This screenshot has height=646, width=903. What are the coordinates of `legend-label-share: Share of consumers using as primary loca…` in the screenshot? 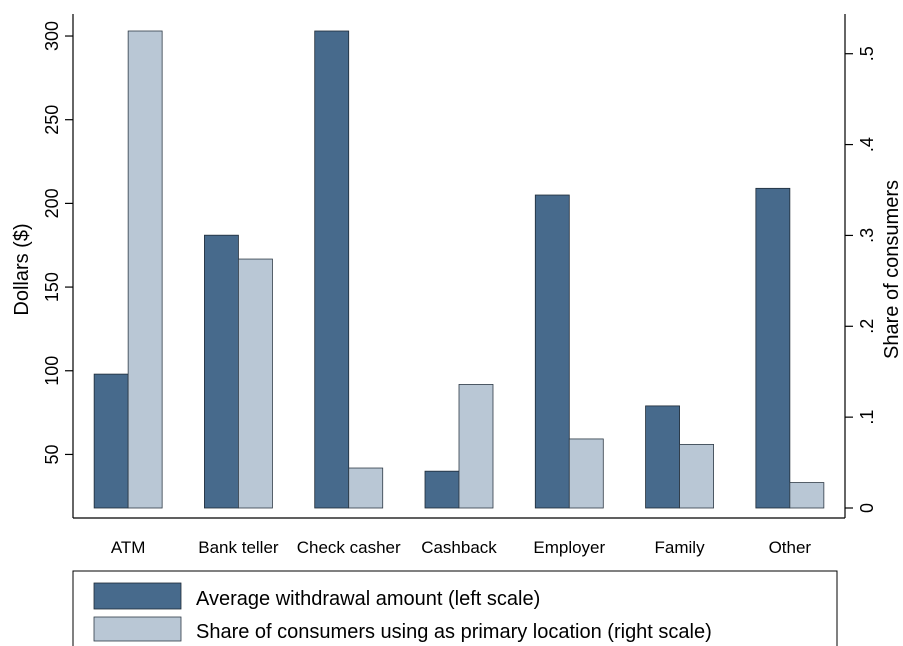 It's located at (454, 632).